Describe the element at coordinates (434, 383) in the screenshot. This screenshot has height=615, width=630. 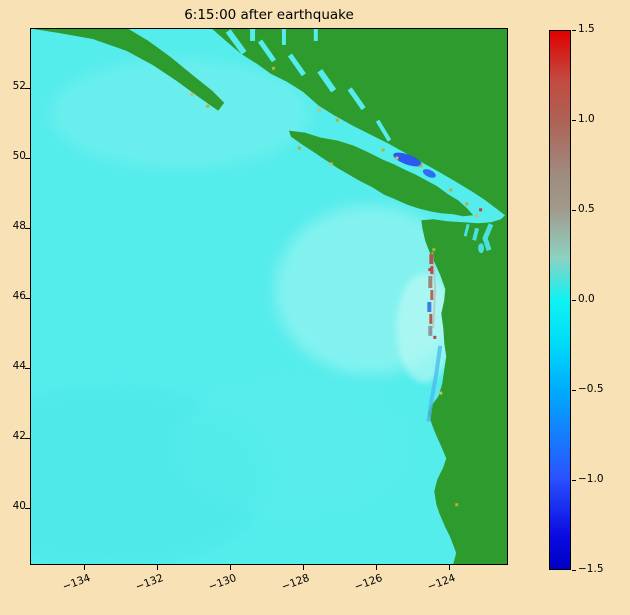
I see `oregon-coast-blue-band` at that location.